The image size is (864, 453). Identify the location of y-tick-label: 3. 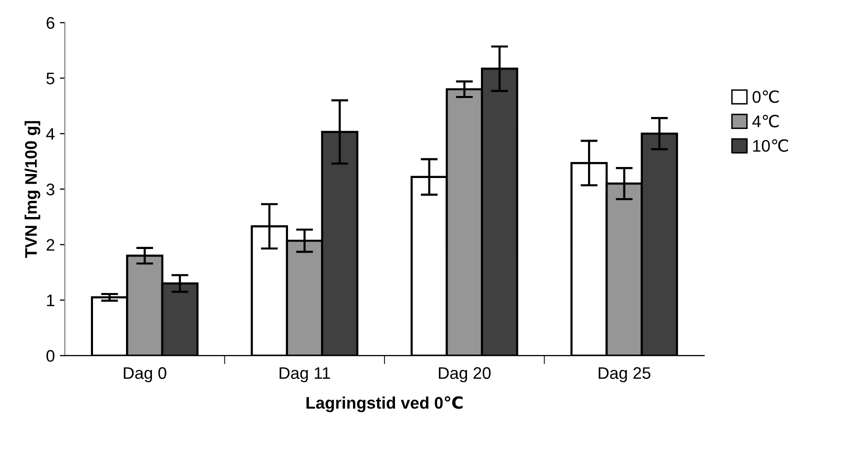
(50, 190).